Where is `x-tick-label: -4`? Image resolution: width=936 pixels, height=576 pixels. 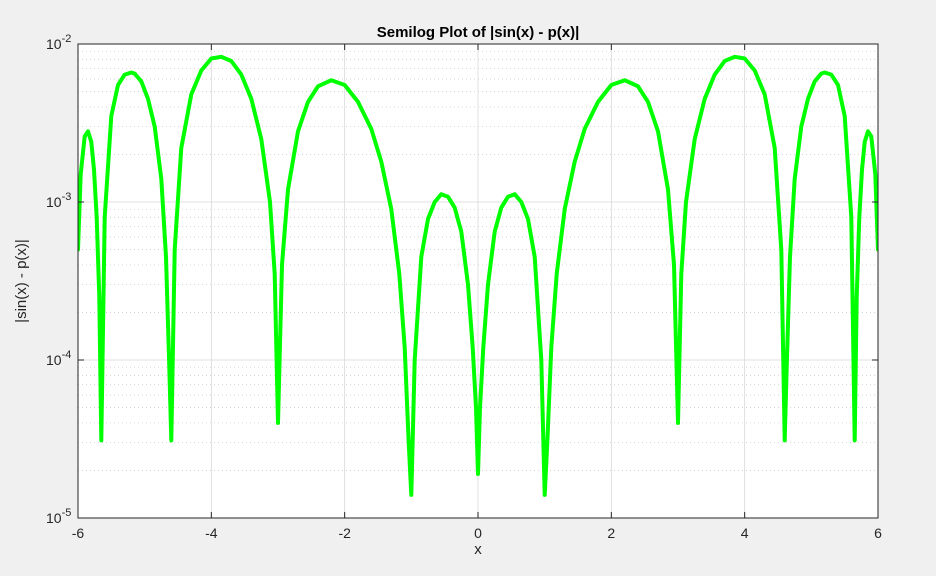
x-tick-label: -4 is located at coordinates (211, 533).